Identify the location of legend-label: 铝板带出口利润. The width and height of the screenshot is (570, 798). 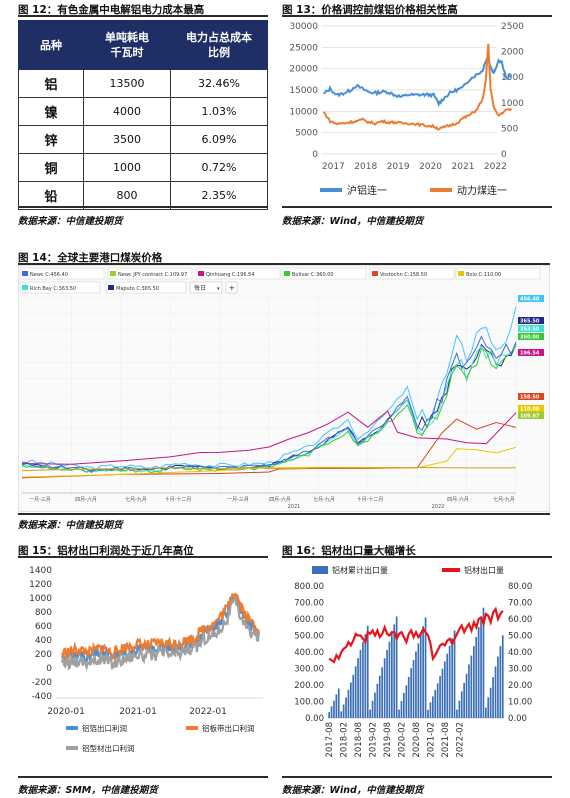
(228, 728).